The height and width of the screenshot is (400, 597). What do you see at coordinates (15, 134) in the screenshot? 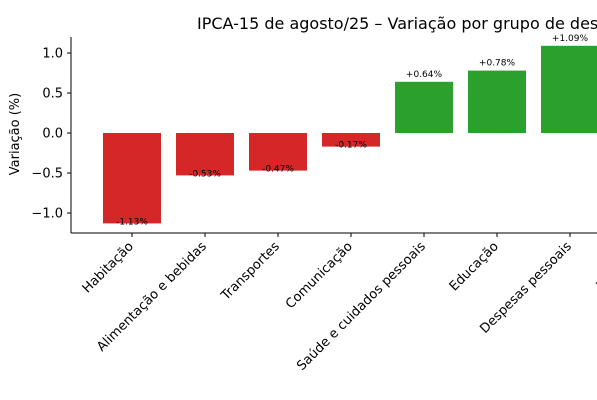
I see `y-axis-label: Variação (%)` at bounding box center [15, 134].